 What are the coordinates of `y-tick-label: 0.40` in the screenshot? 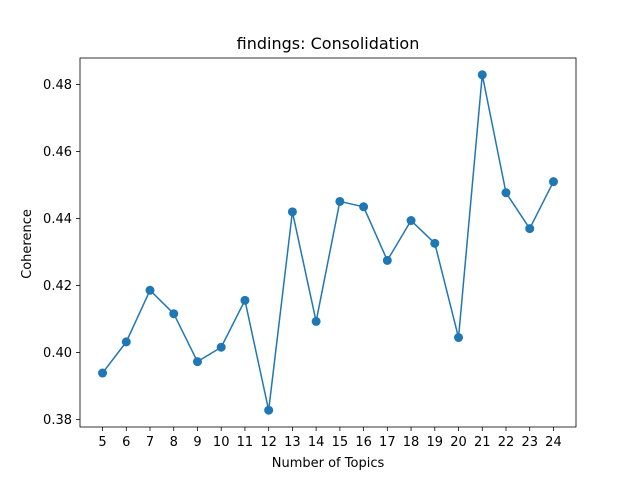 It's located at (57, 353).